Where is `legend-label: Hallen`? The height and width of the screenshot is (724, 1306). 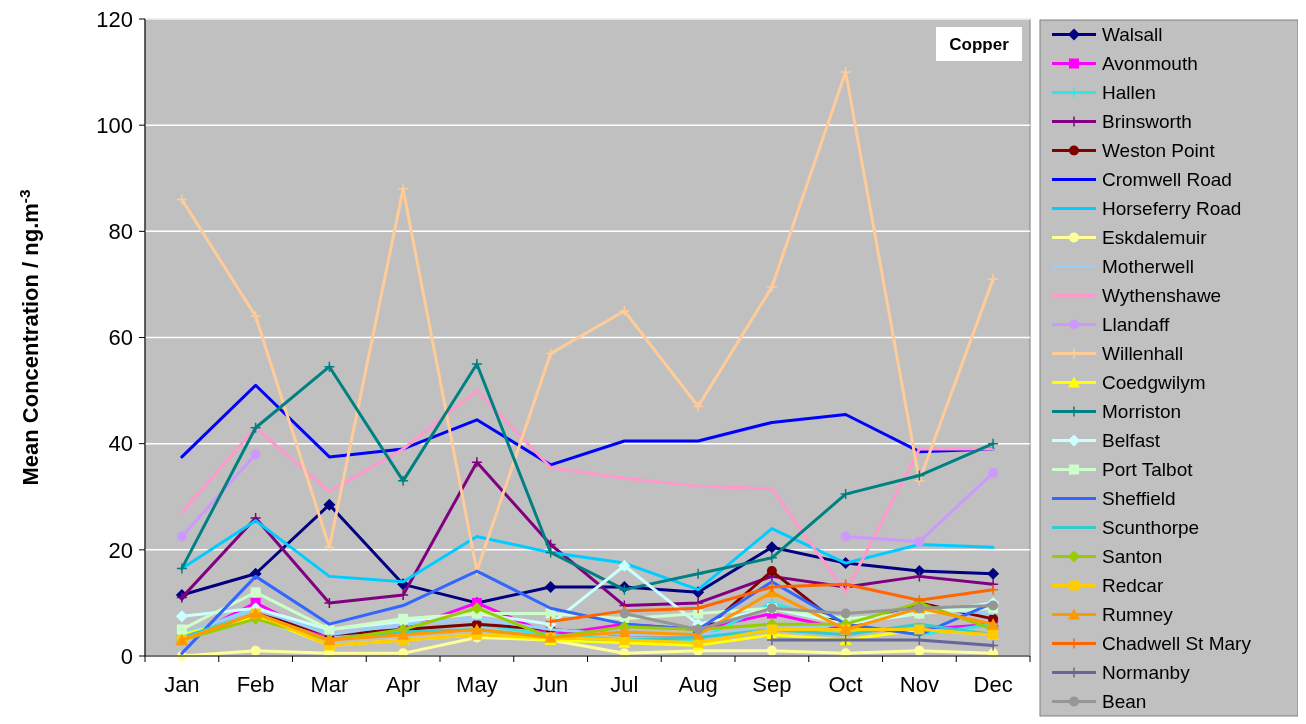 legend-label: Hallen is located at coordinates (1129, 93).